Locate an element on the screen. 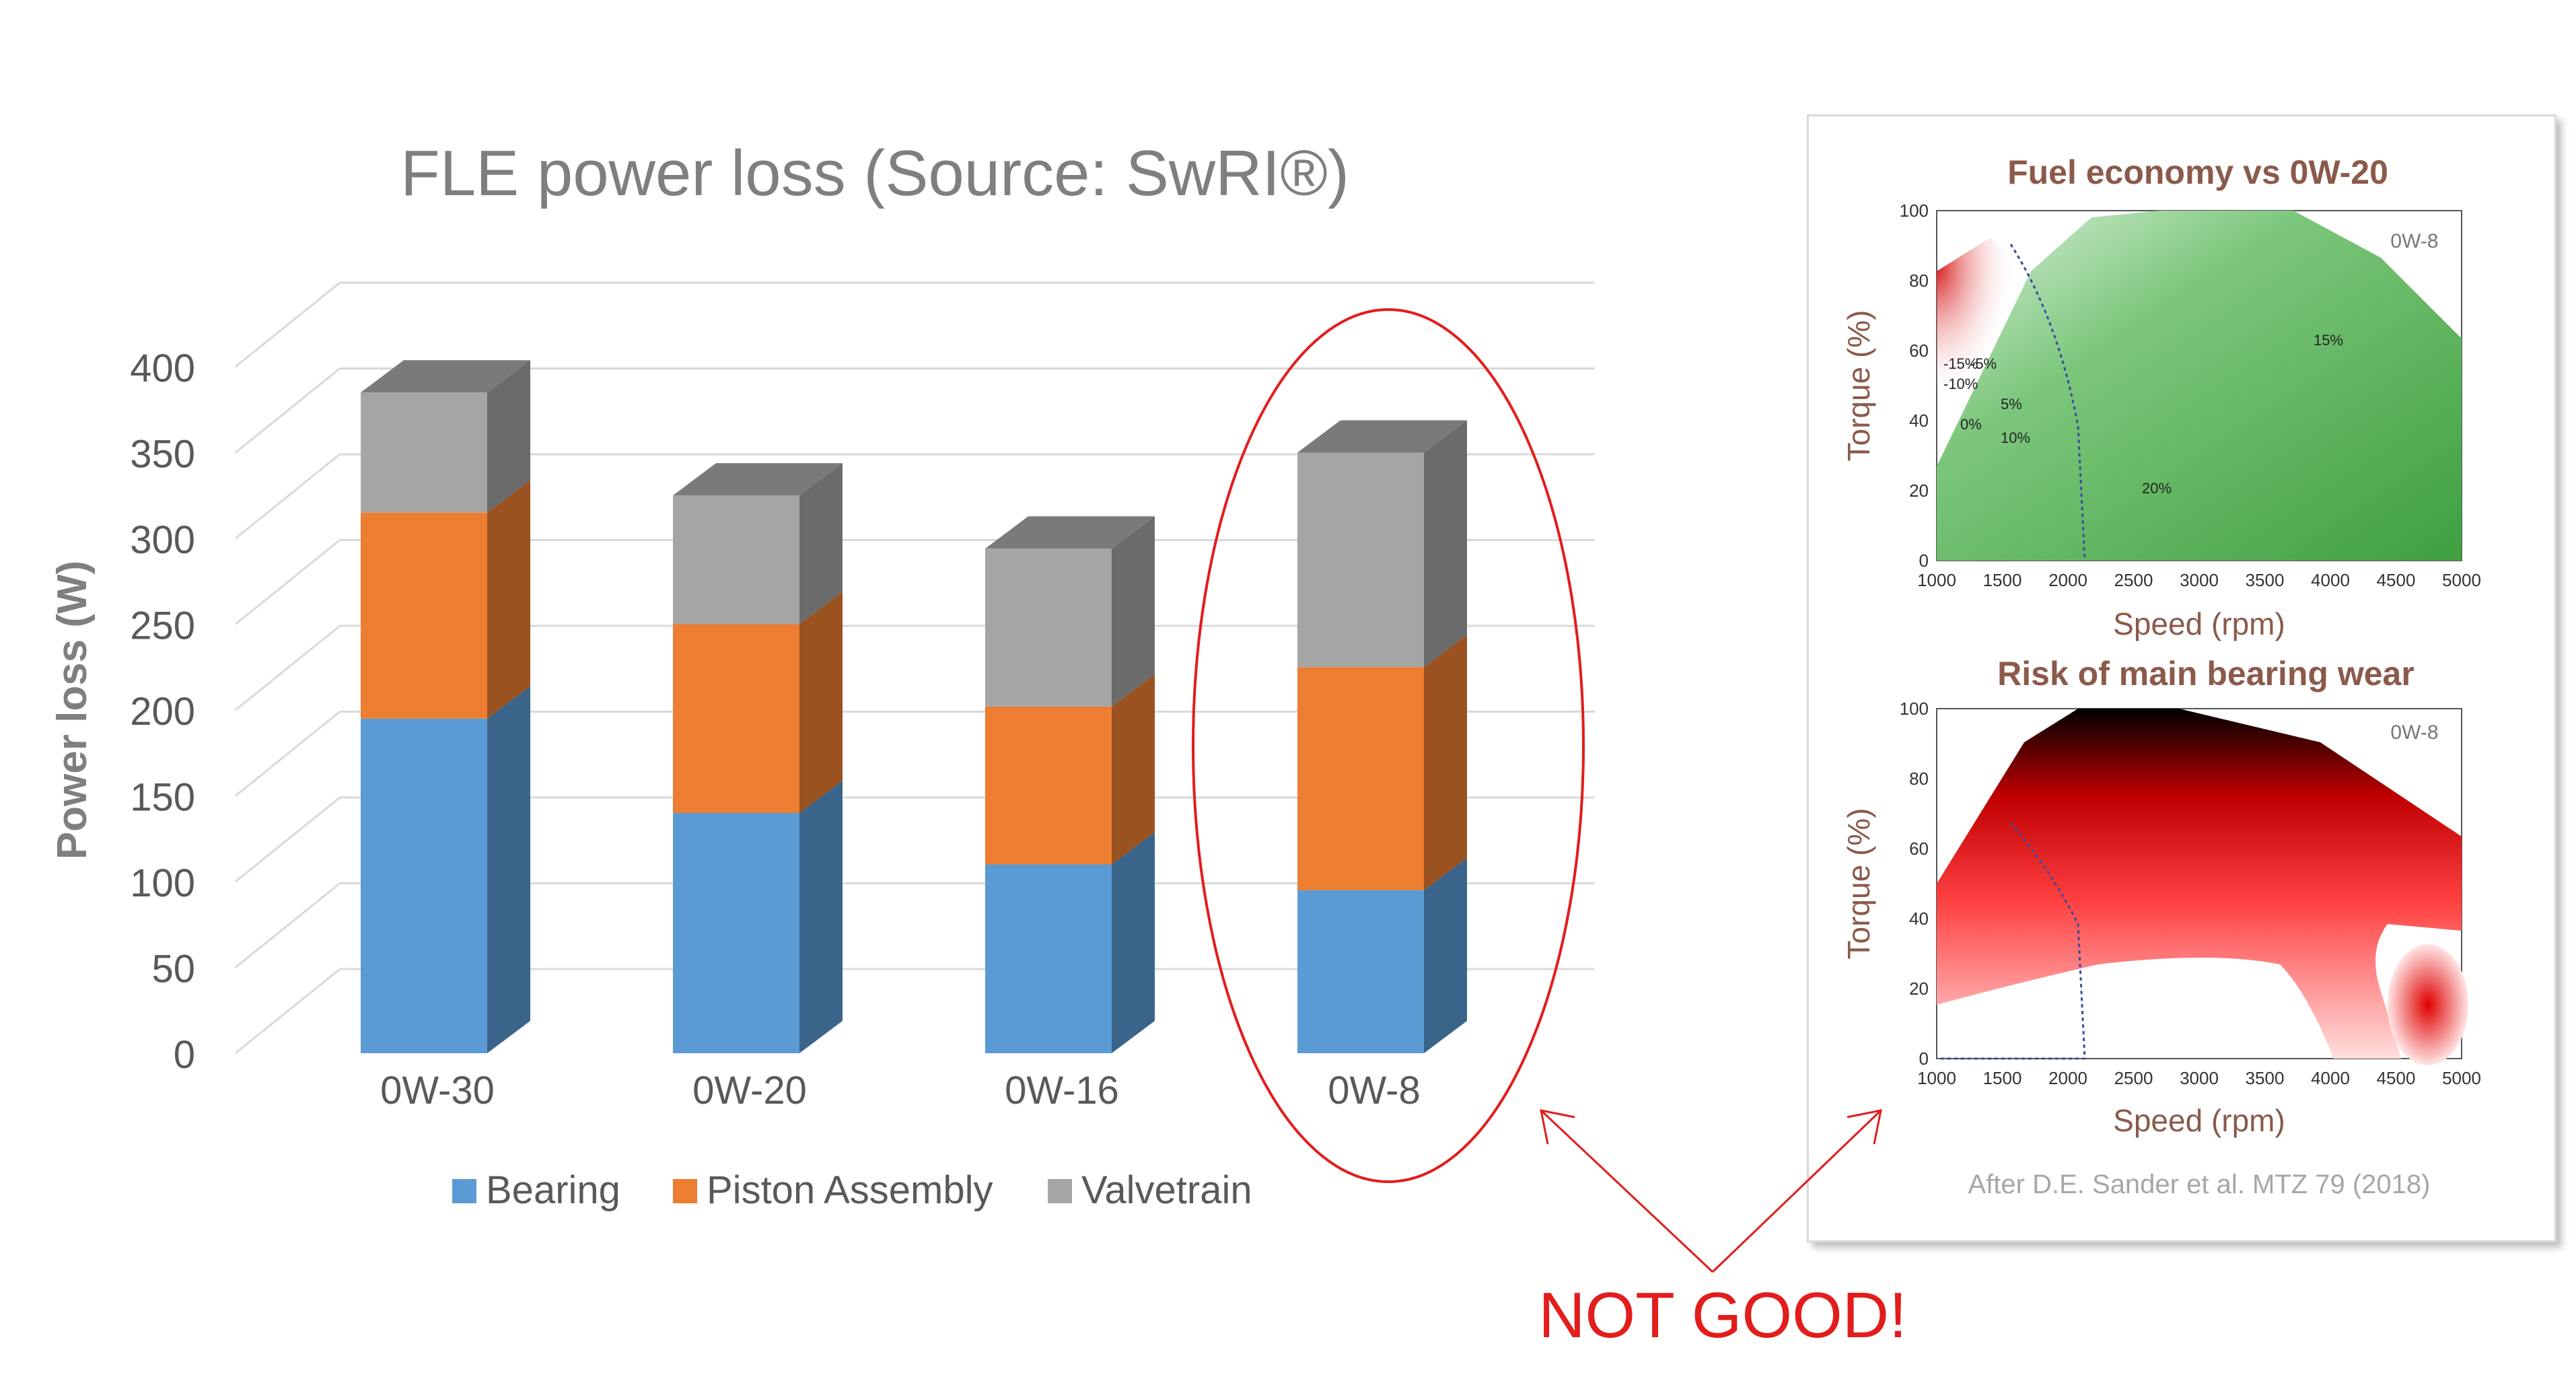 This screenshot has width=2576, height=1387. y-tick-label: 350 is located at coordinates (162, 454).